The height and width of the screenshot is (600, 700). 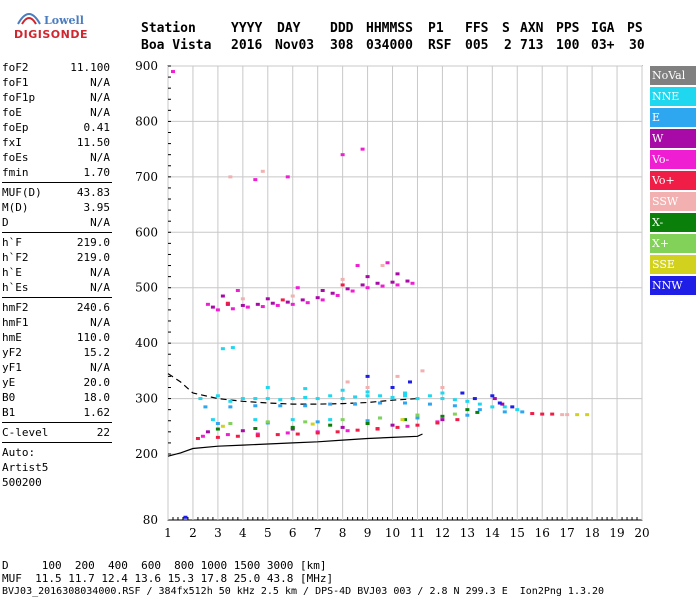 I want to click on x-tick-label: 16, so click(x=542, y=533).